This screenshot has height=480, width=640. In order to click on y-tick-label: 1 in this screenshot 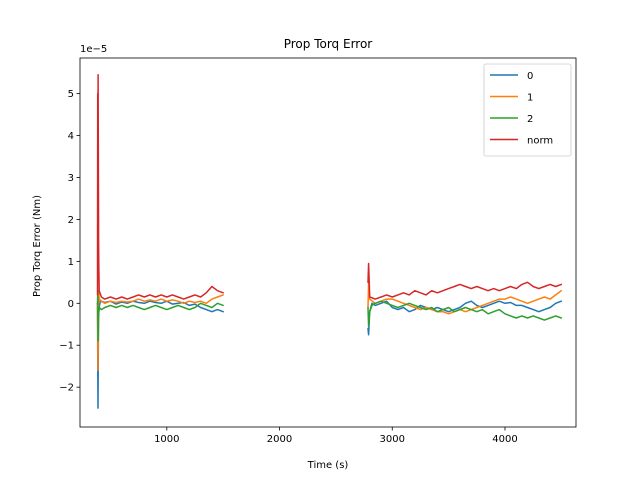, I will do `click(71, 262)`.